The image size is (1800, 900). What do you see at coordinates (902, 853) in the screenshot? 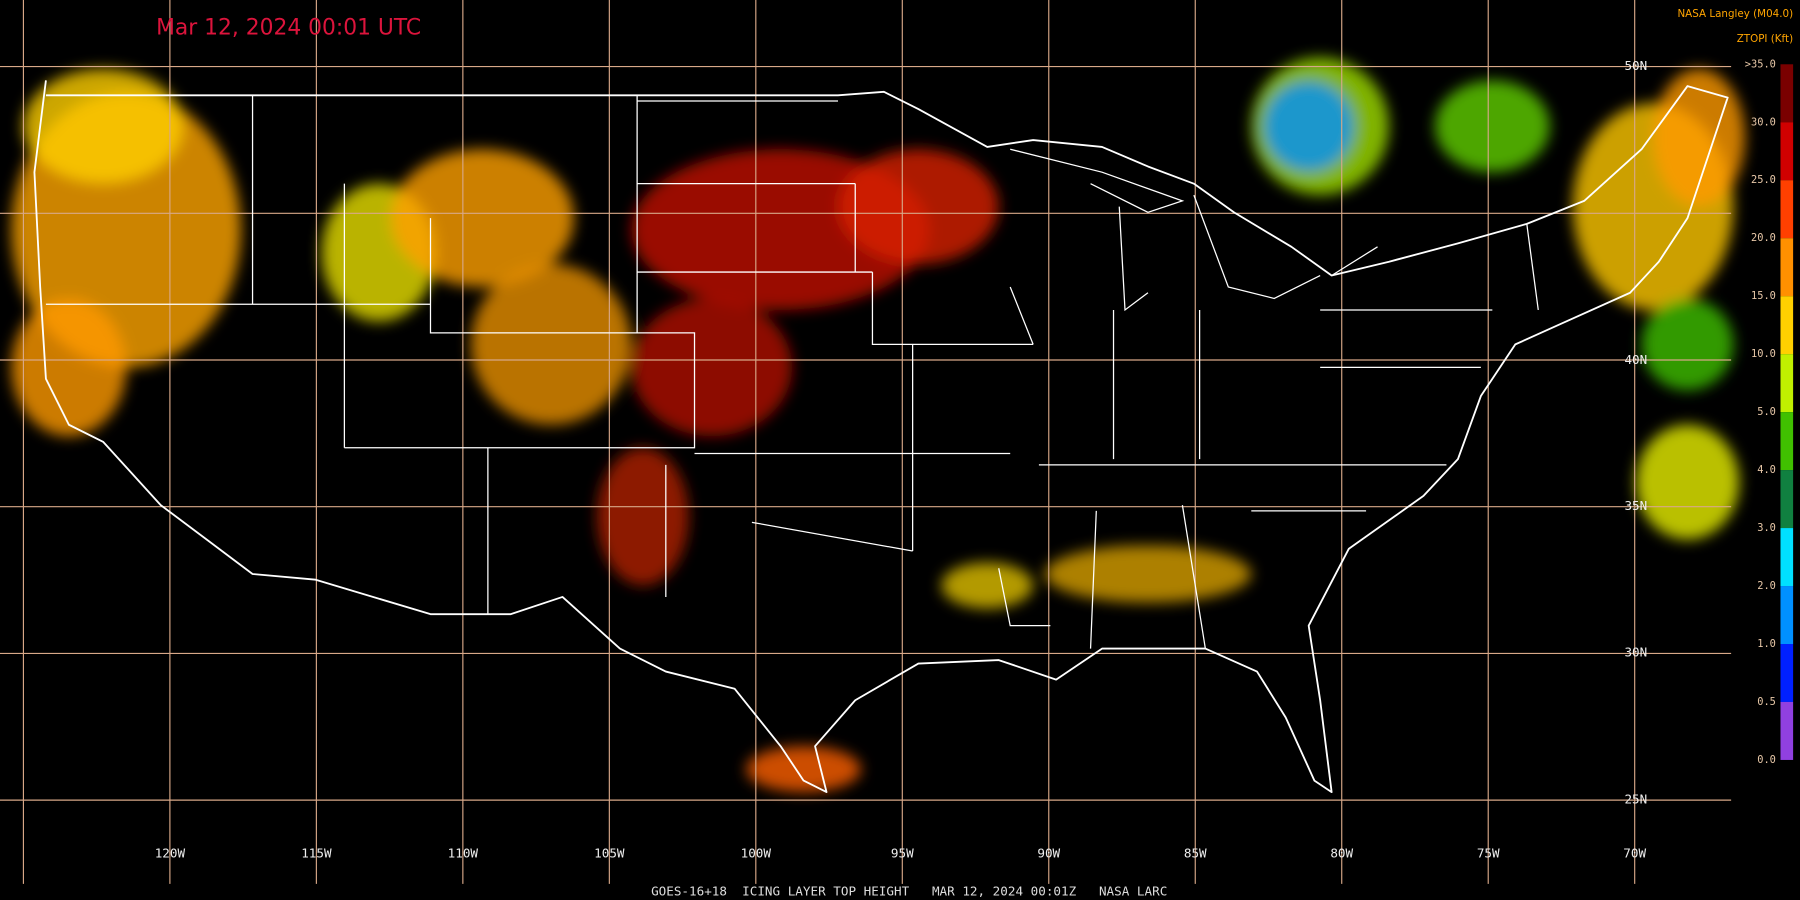
I see `longitude-label: 95W` at bounding box center [902, 853].